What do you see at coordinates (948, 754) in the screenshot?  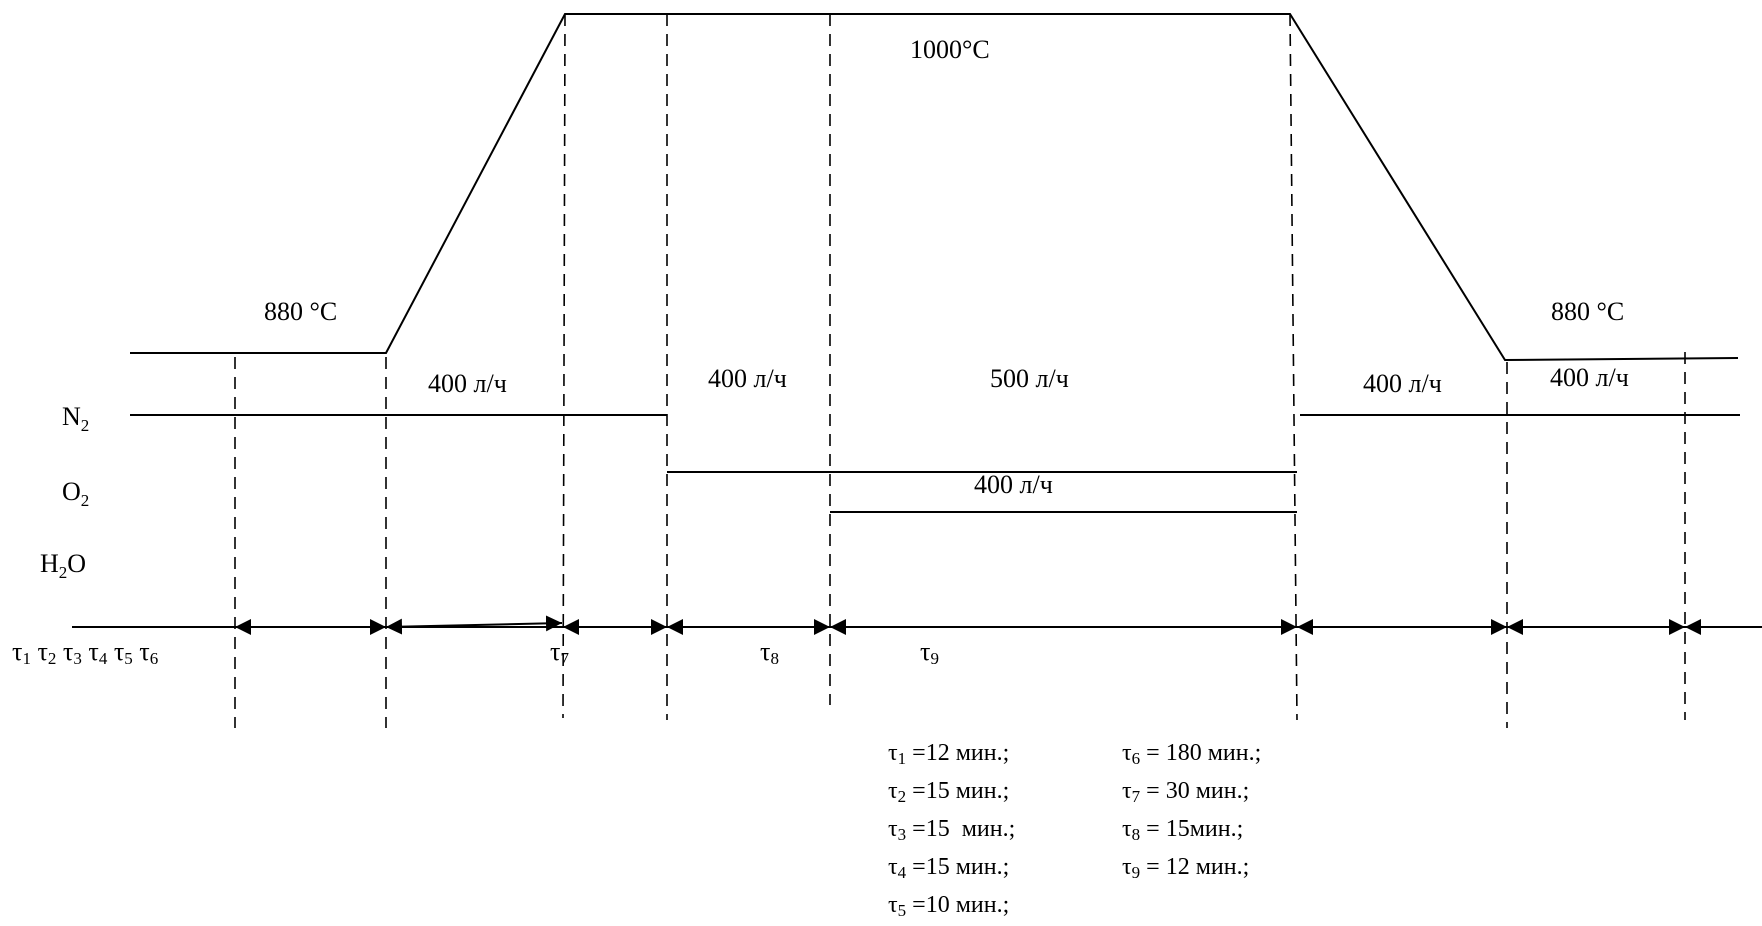 I see `legend-item-t1: τ1 =12 мин.;` at bounding box center [948, 754].